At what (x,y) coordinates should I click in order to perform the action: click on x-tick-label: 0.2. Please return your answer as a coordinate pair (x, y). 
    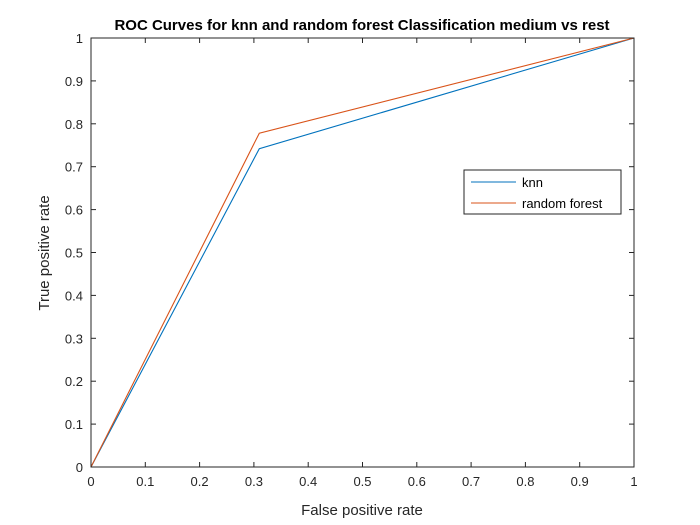
    Looking at the image, I should click on (200, 481).